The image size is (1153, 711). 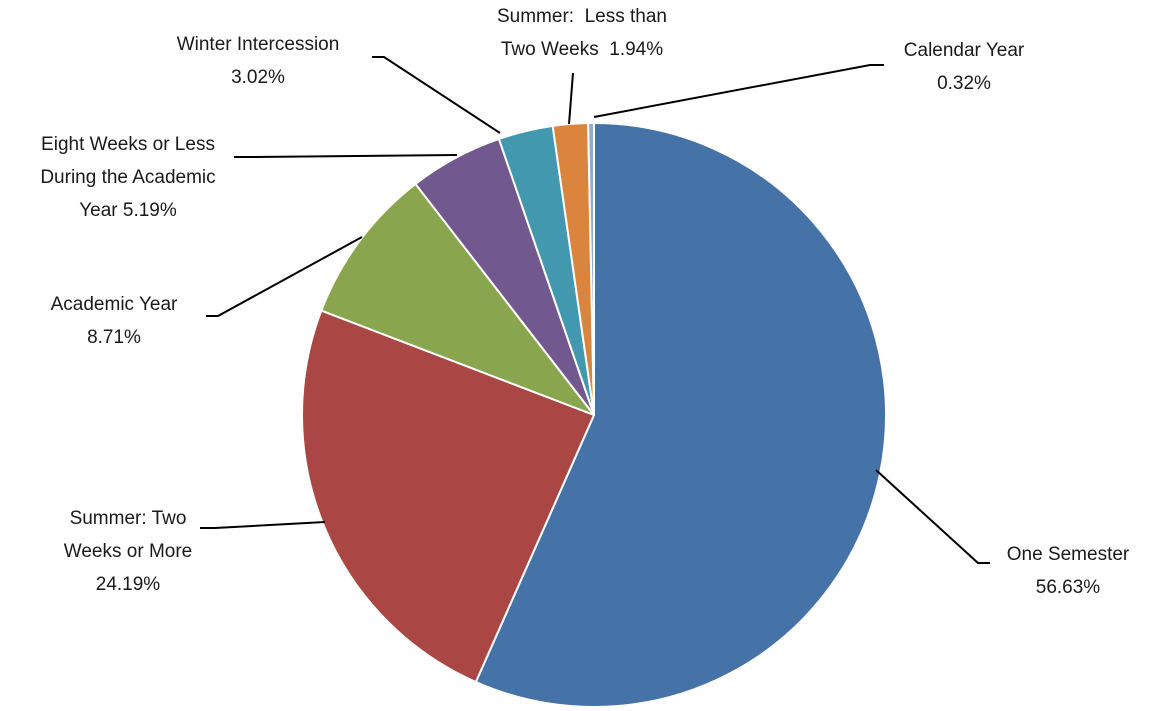 What do you see at coordinates (448, 496) in the screenshot?
I see `pie-slice-summer-two-weeks-or-more` at bounding box center [448, 496].